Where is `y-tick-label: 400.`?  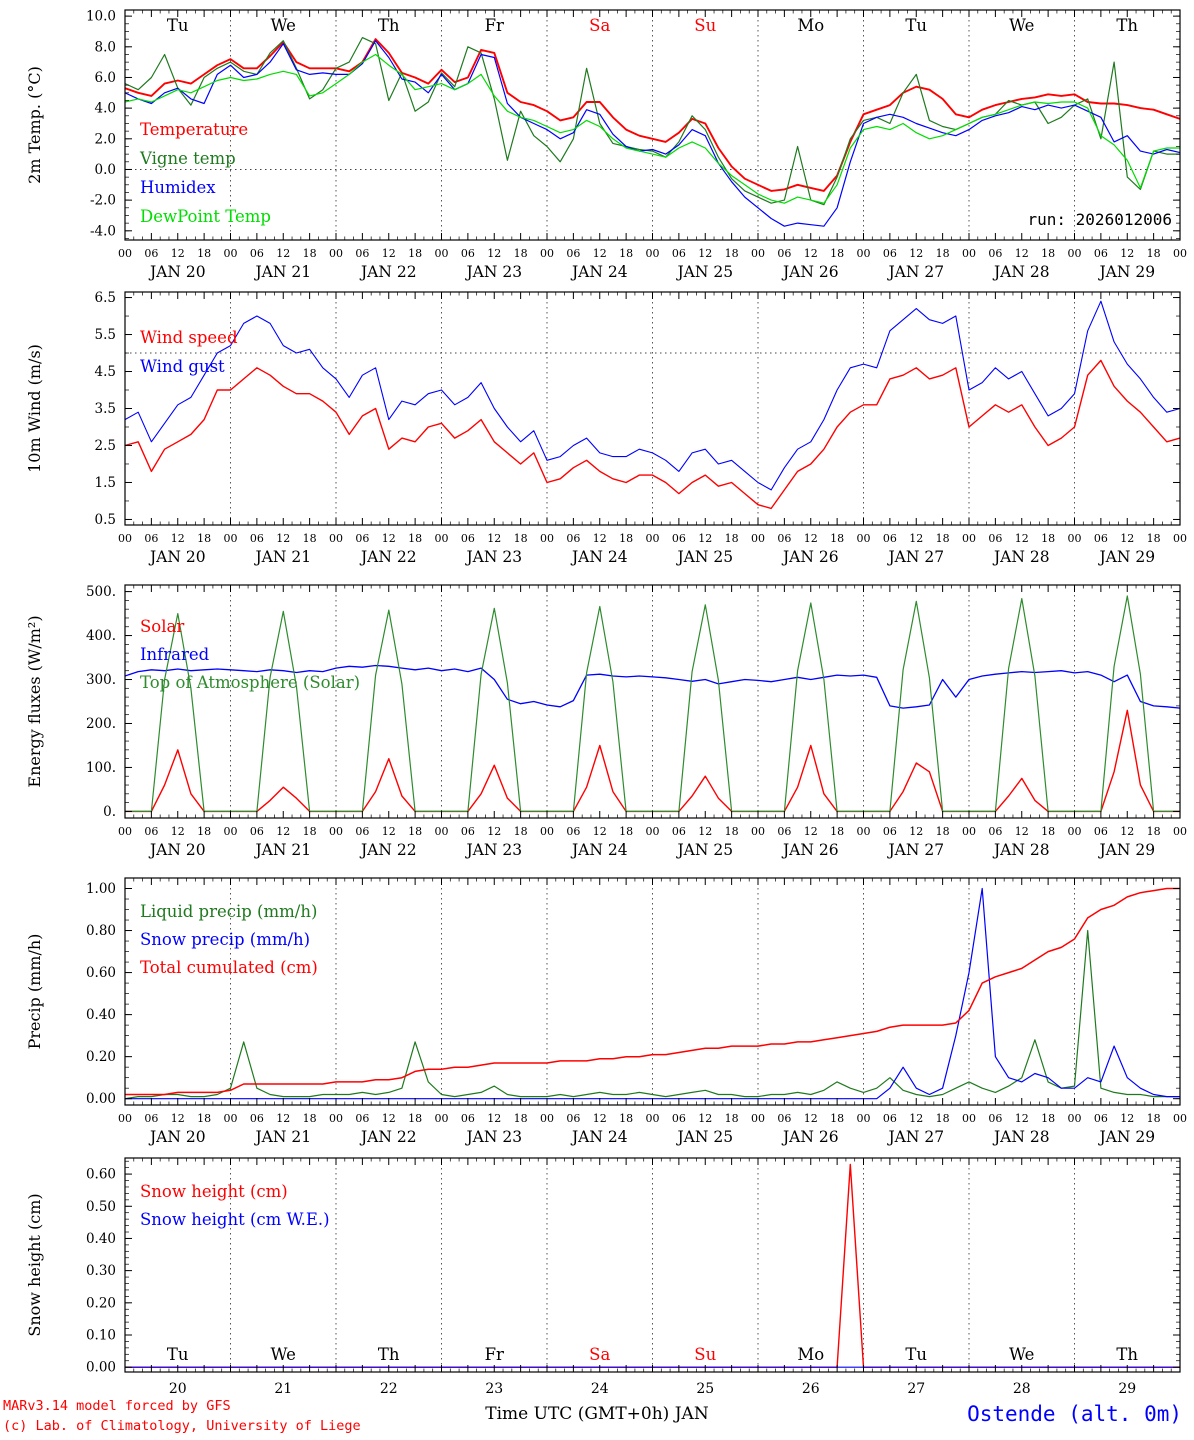
y-tick-label: 400. is located at coordinates (101, 636).